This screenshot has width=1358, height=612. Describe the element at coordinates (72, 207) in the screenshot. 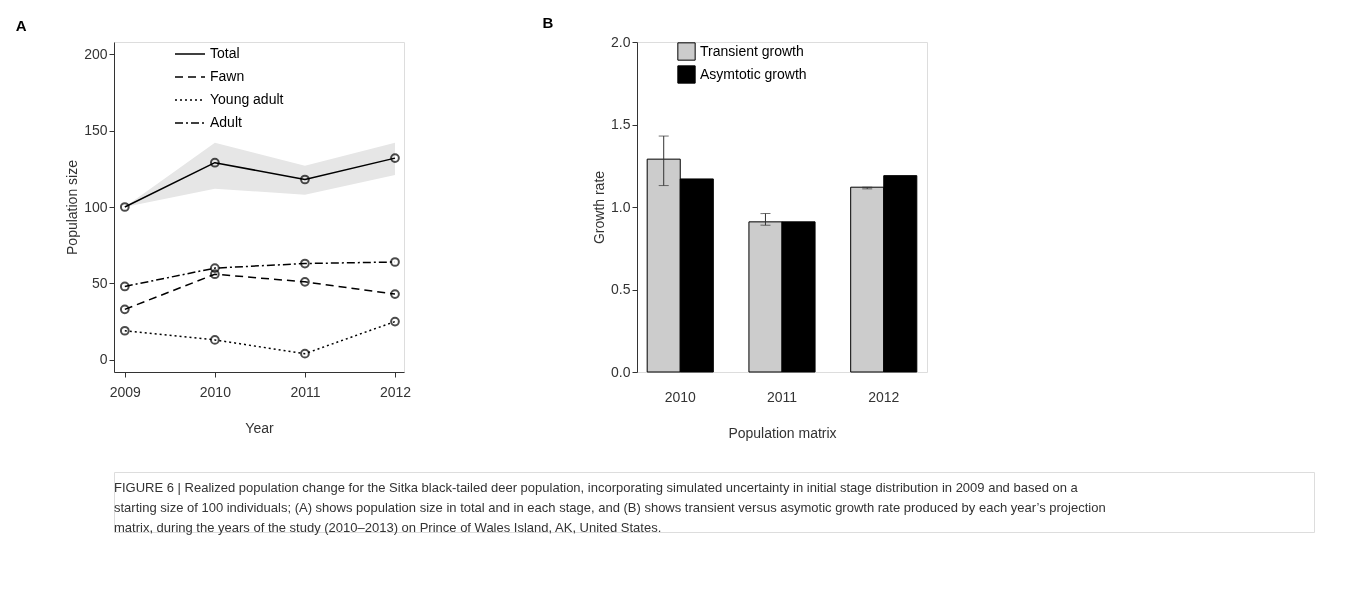

I see `y-axis-title: Population size` at that location.